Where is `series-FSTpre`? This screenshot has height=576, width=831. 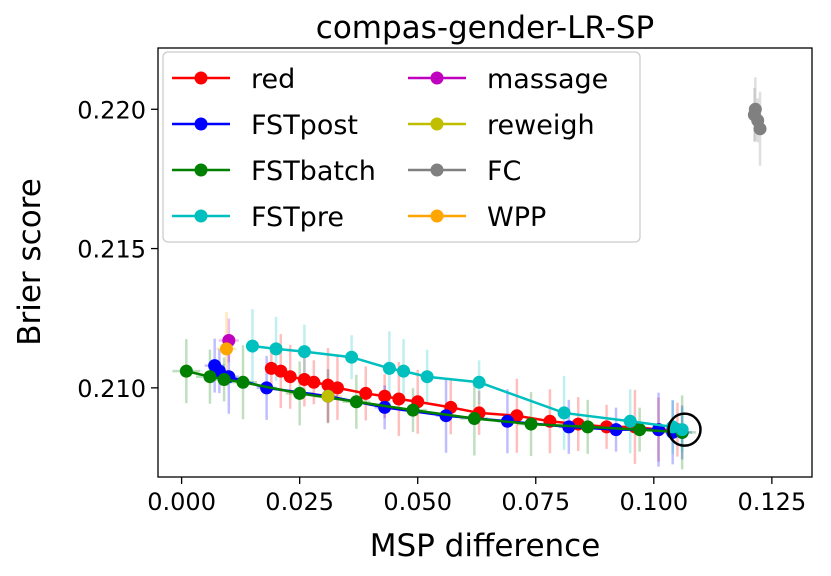
series-FSTpre is located at coordinates (467, 388).